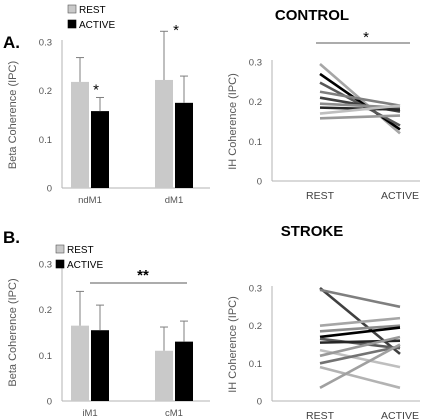  Describe the element at coordinates (312, 231) in the screenshot. I see `panel-b-title: STROKE` at that location.